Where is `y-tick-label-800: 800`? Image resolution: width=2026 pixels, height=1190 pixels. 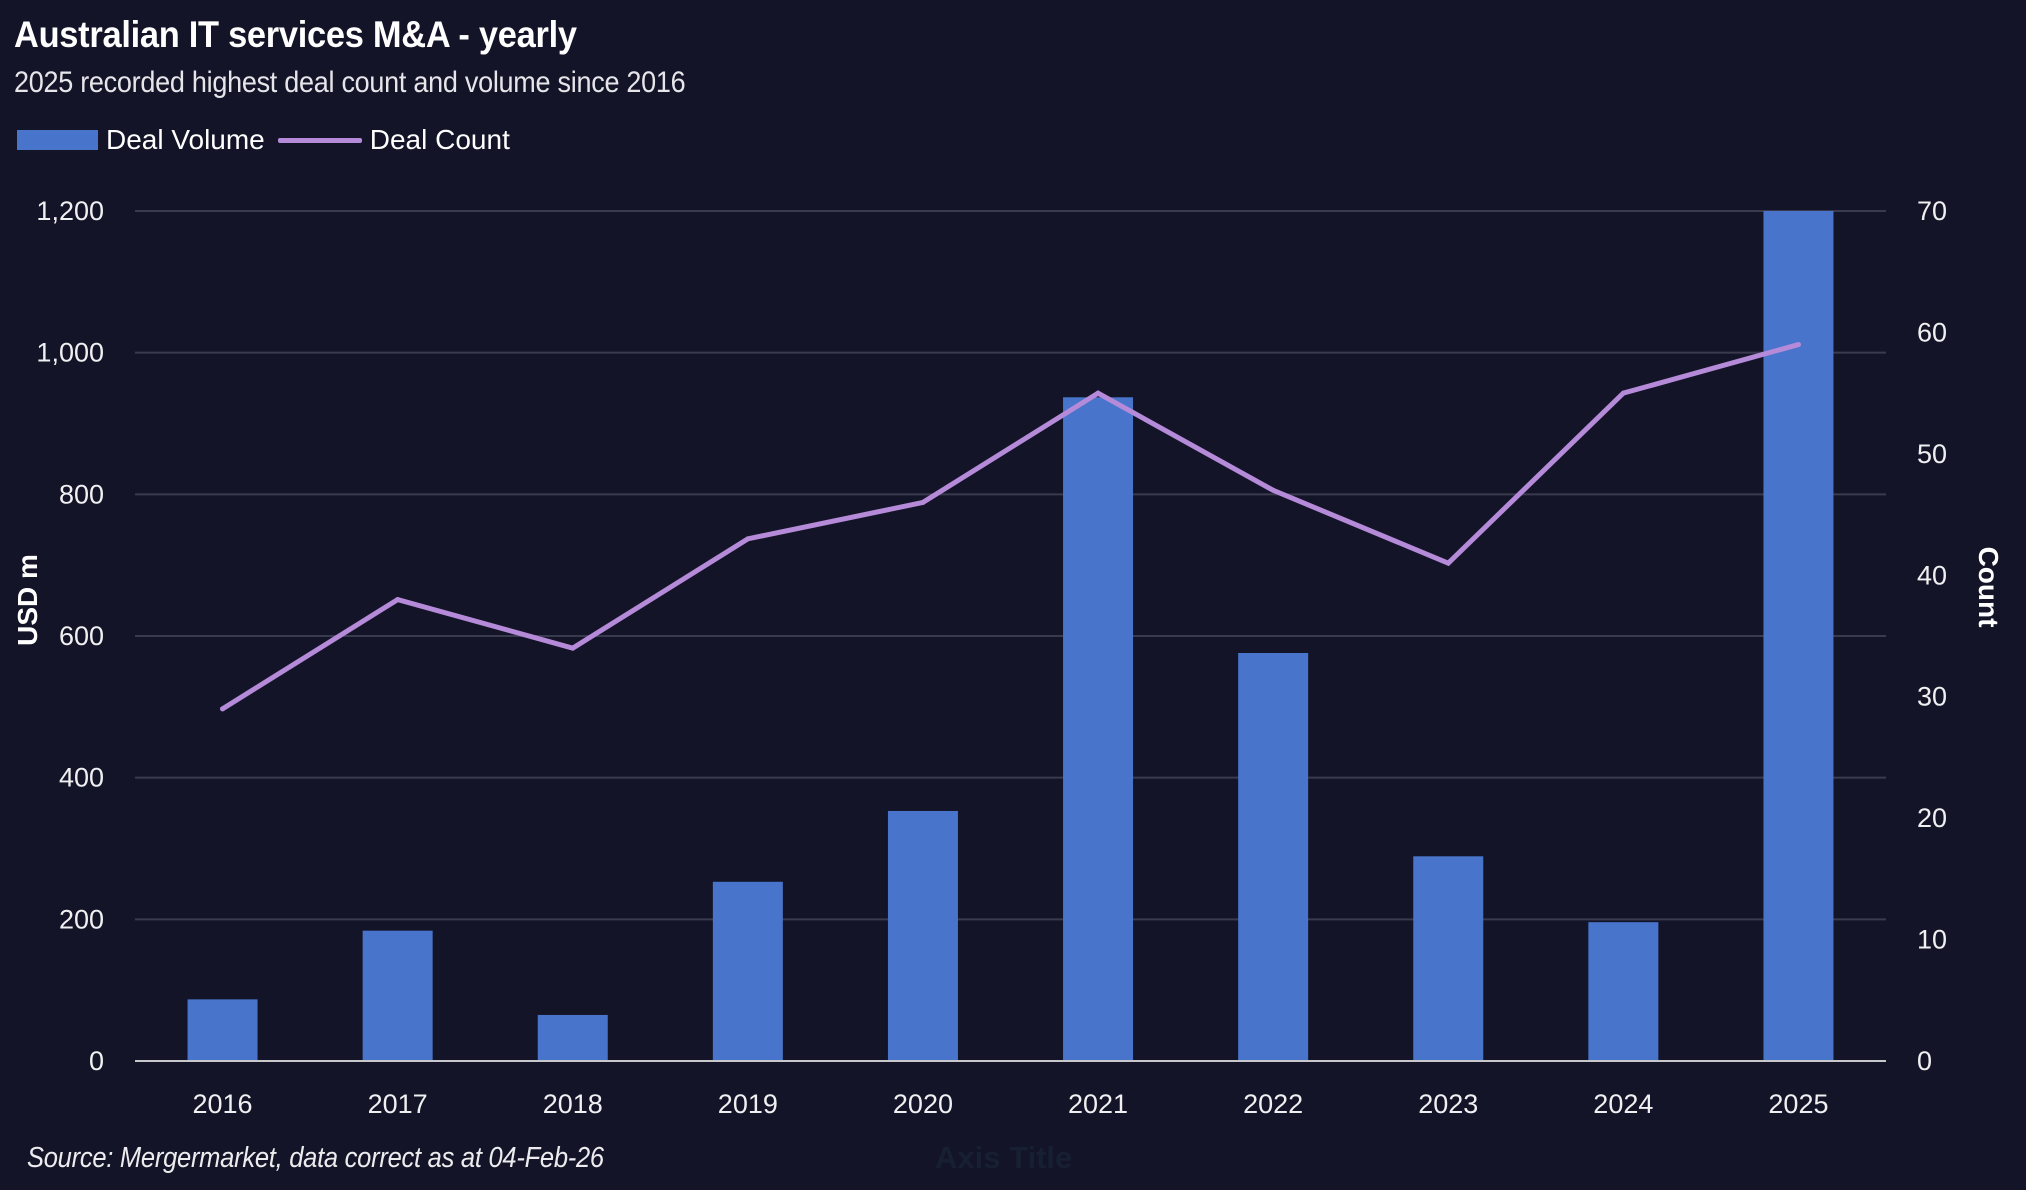
y-tick-label-800: 800 is located at coordinates (81, 494).